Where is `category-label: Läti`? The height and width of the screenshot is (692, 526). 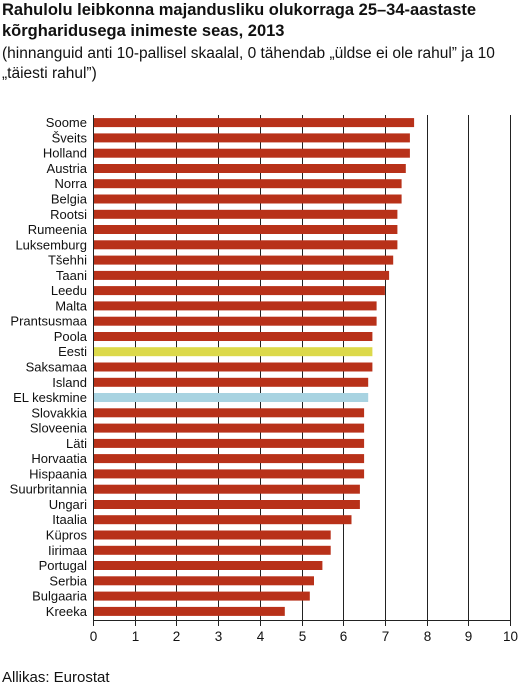
category-label: Läti is located at coordinates (76, 443).